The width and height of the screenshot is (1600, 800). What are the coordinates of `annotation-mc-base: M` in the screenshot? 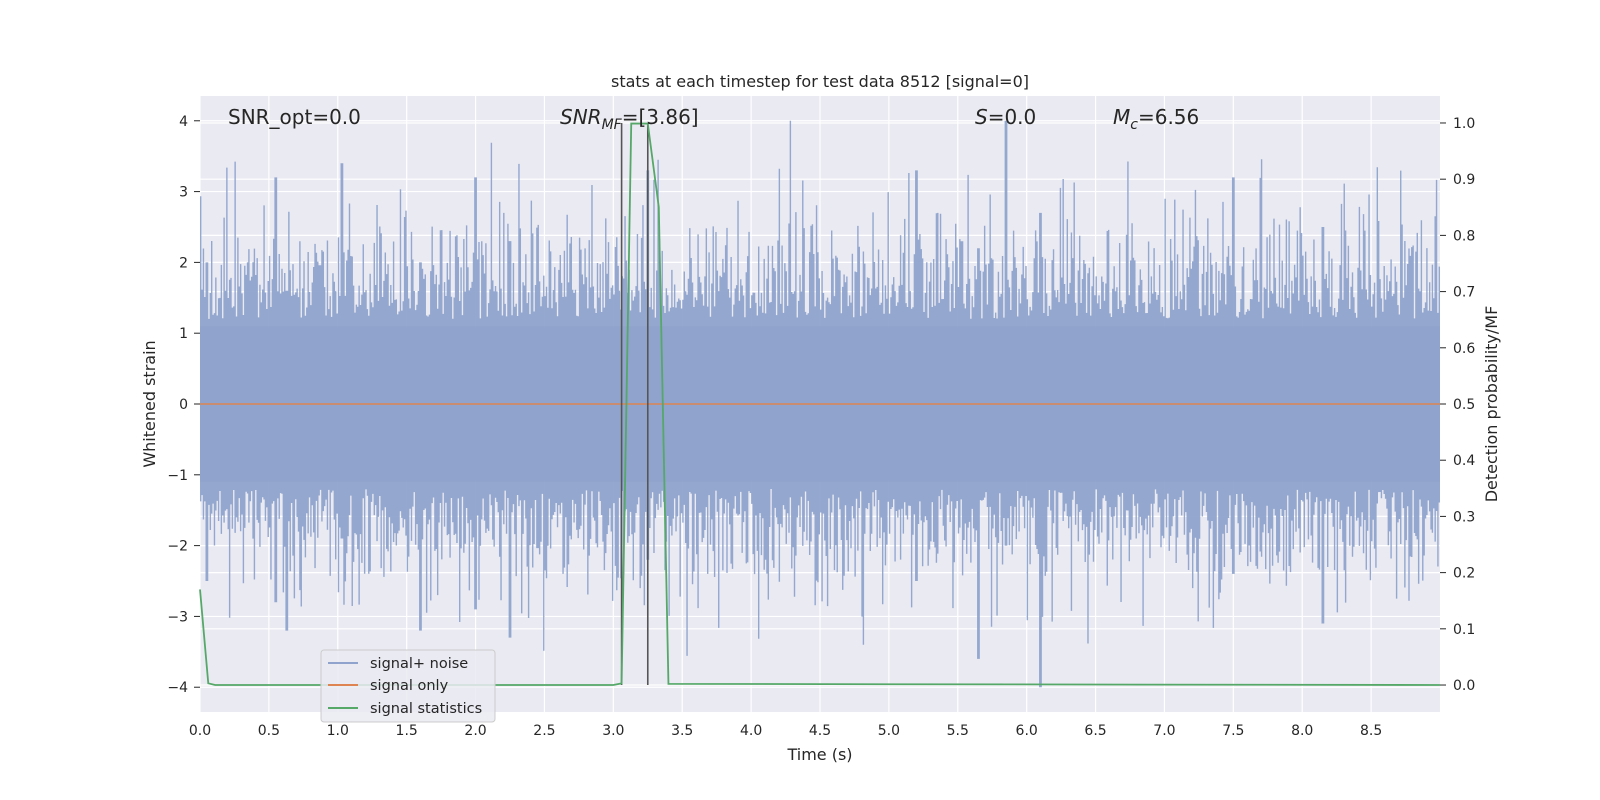 It's located at (1121, 117).